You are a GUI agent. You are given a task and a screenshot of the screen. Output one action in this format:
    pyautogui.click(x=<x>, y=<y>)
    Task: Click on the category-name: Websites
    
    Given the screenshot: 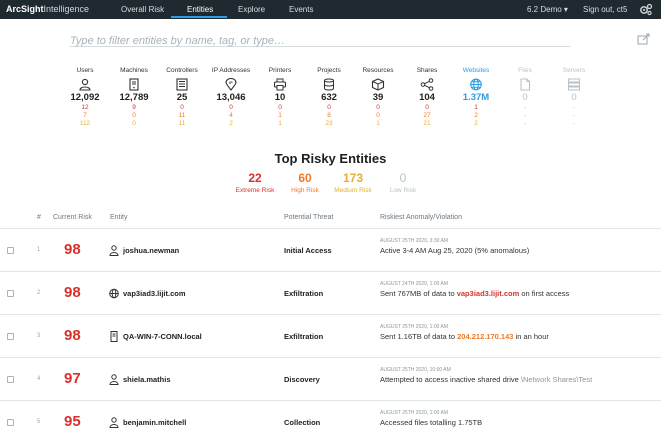 What is the action you would take?
    pyautogui.click(x=476, y=70)
    